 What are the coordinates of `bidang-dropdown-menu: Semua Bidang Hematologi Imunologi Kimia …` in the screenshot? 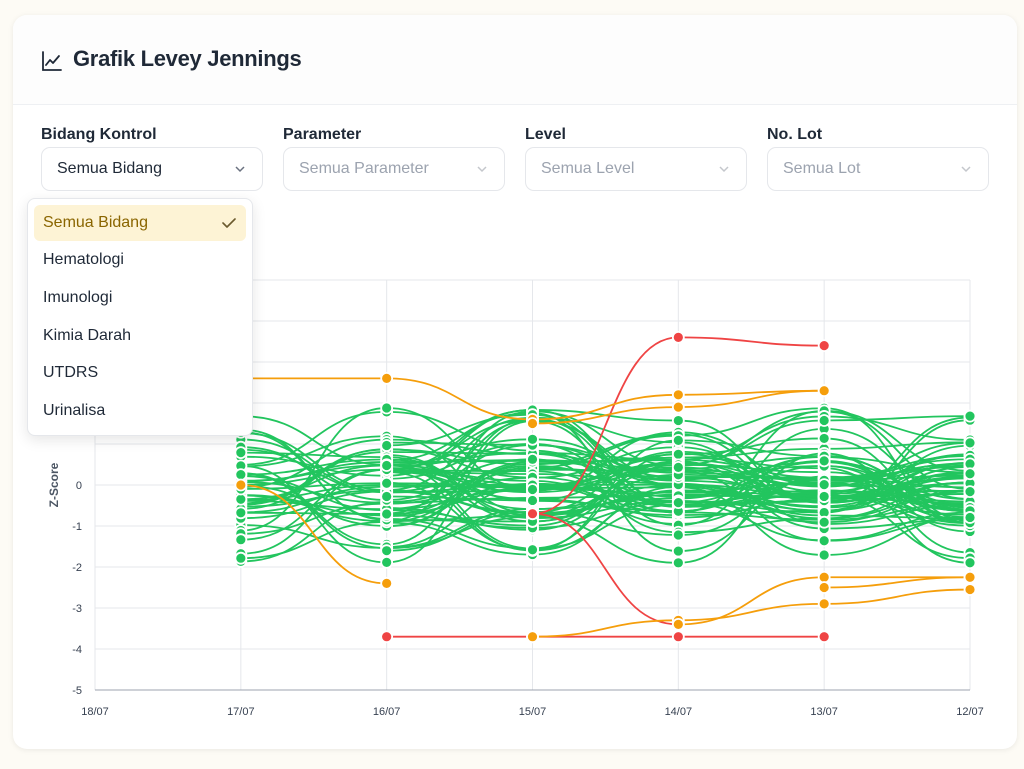 It's located at (140, 317).